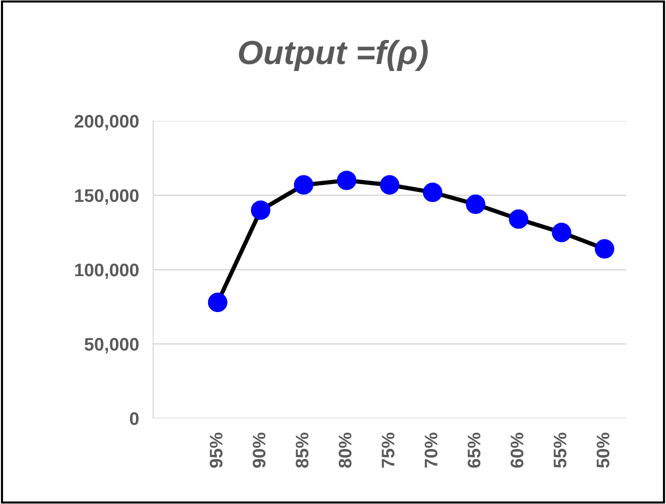  I want to click on x-tick-label: 65%, so click(474, 450).